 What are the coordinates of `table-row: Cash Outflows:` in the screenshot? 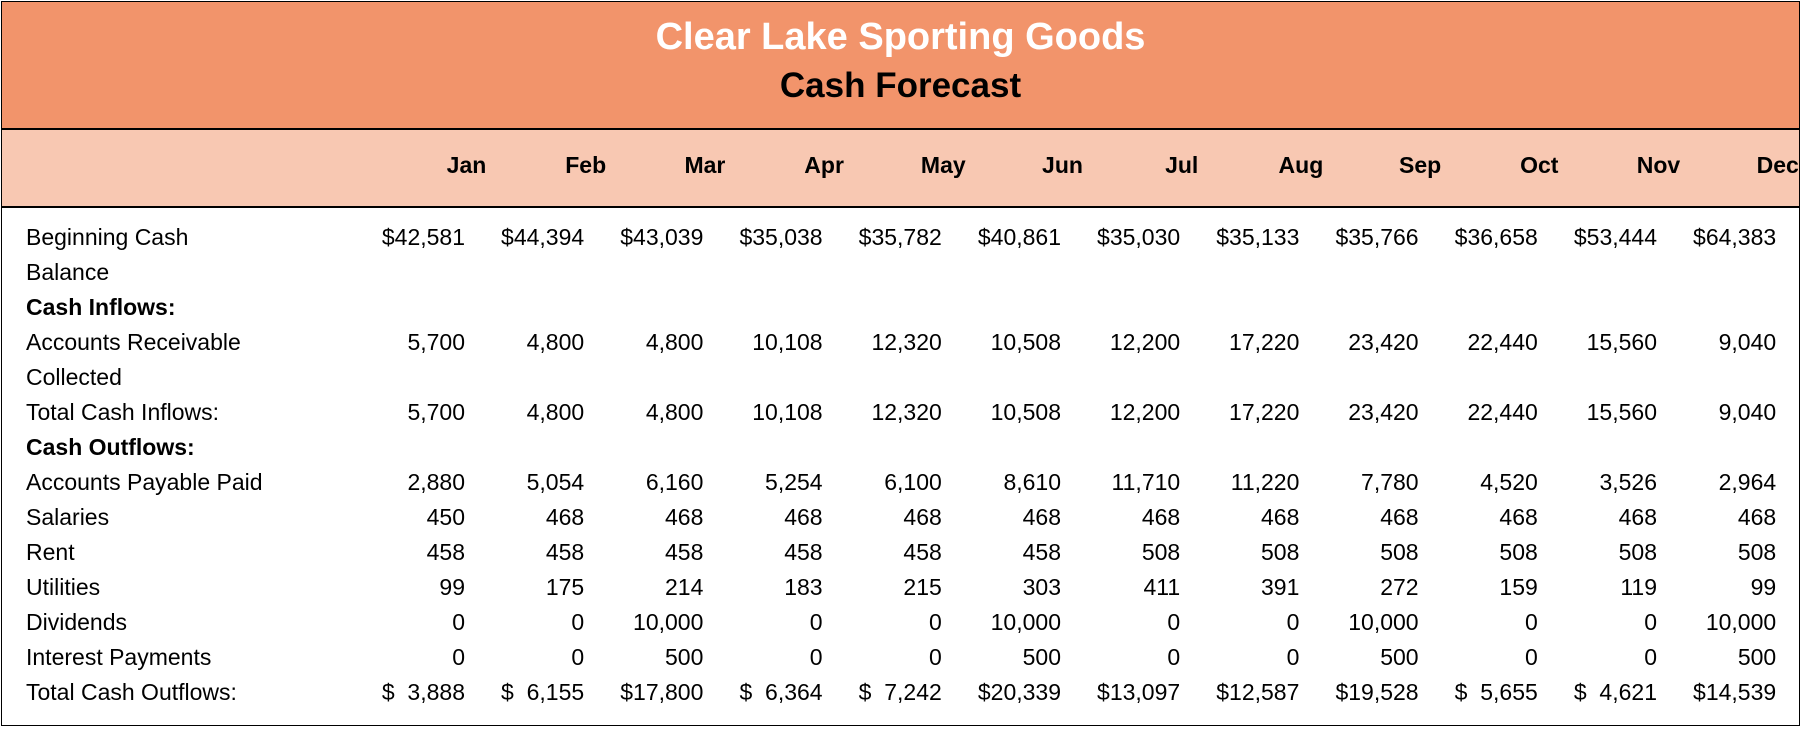 It's located at (900, 447).